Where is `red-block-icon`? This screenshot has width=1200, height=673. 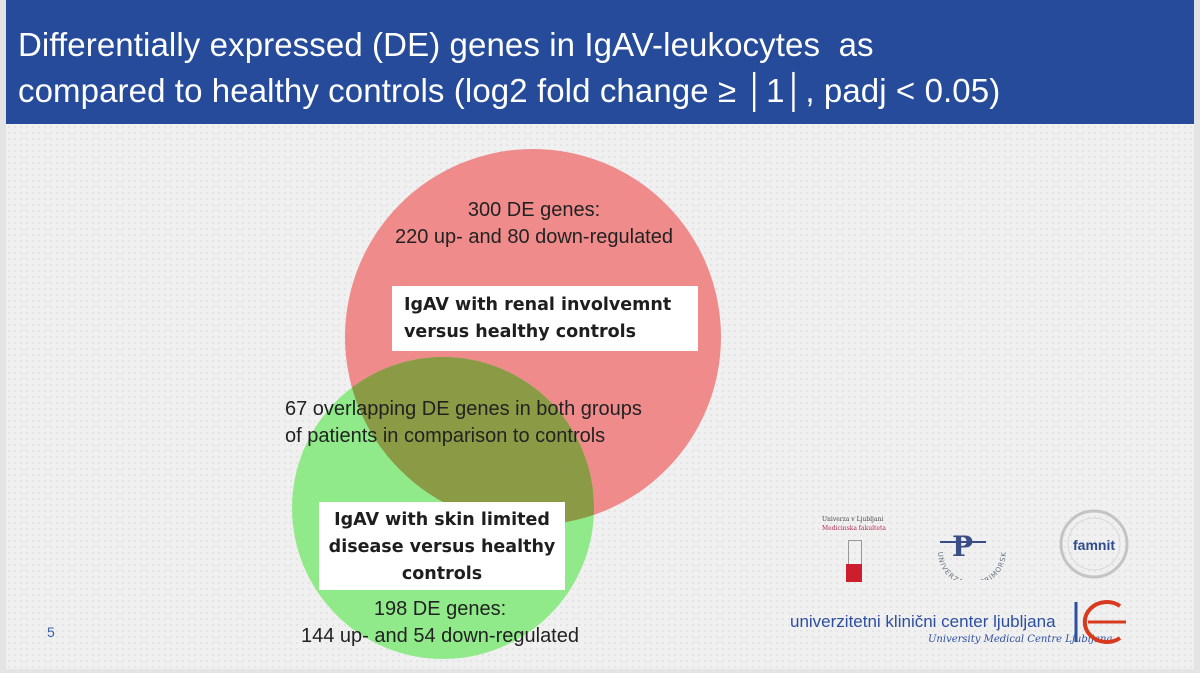 red-block-icon is located at coordinates (854, 573).